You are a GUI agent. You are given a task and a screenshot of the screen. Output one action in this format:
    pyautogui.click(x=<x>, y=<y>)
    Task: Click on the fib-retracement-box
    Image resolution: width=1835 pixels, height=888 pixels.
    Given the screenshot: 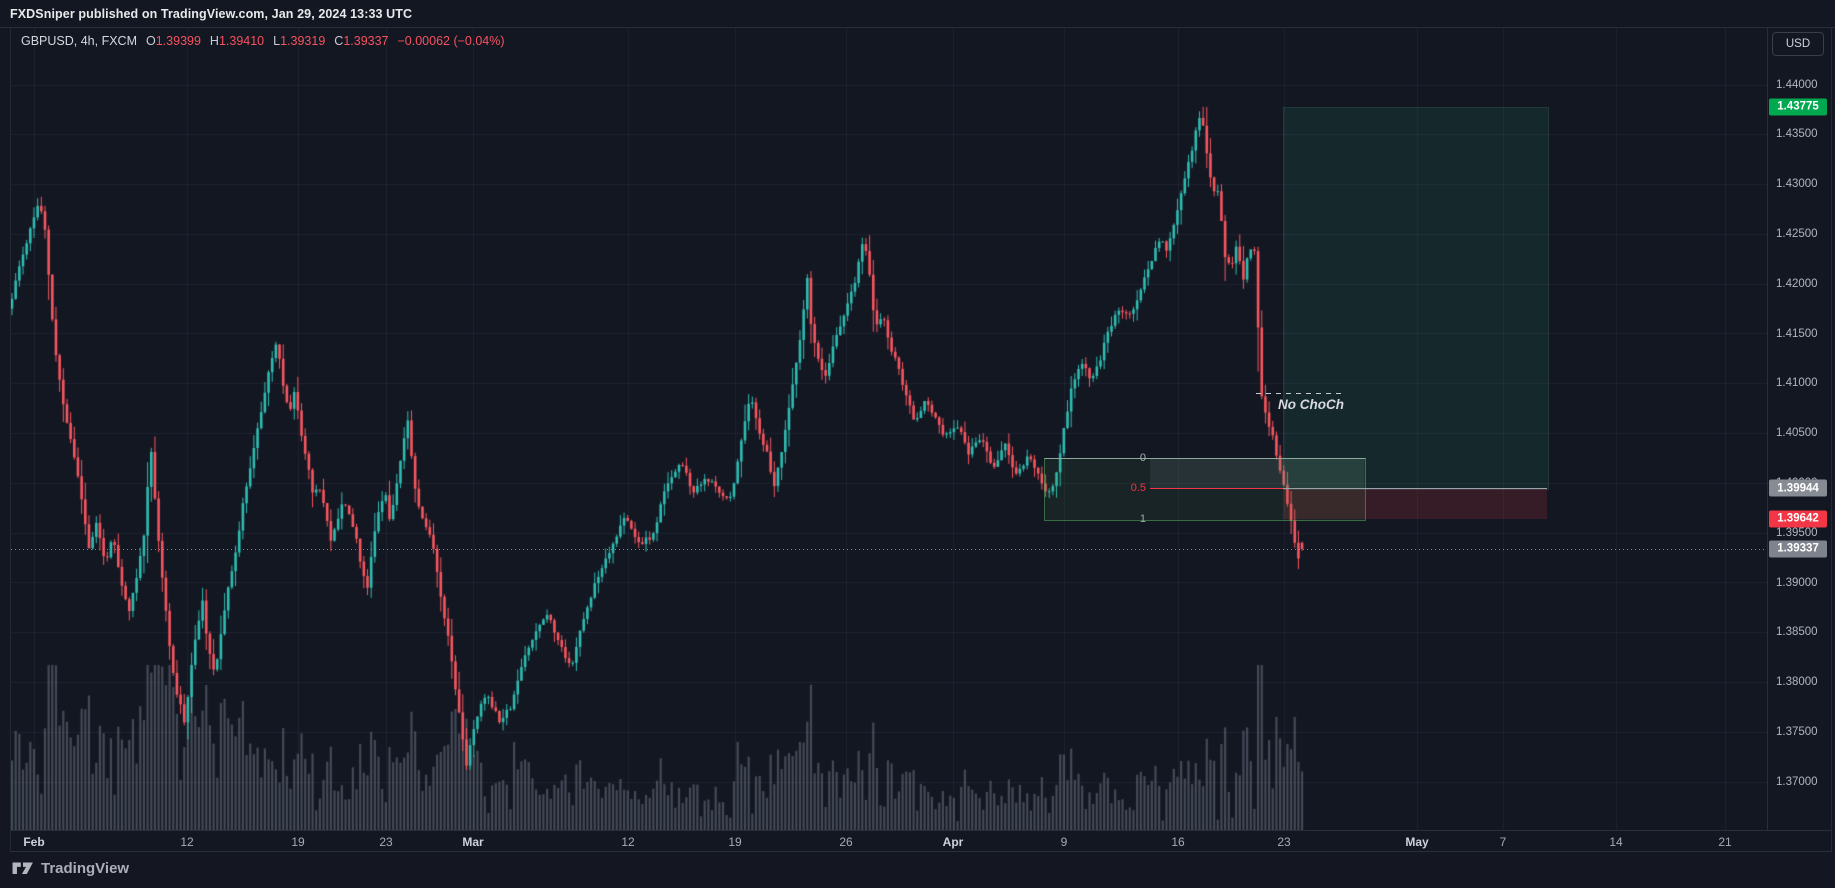 What is the action you would take?
    pyautogui.click(x=1205, y=489)
    